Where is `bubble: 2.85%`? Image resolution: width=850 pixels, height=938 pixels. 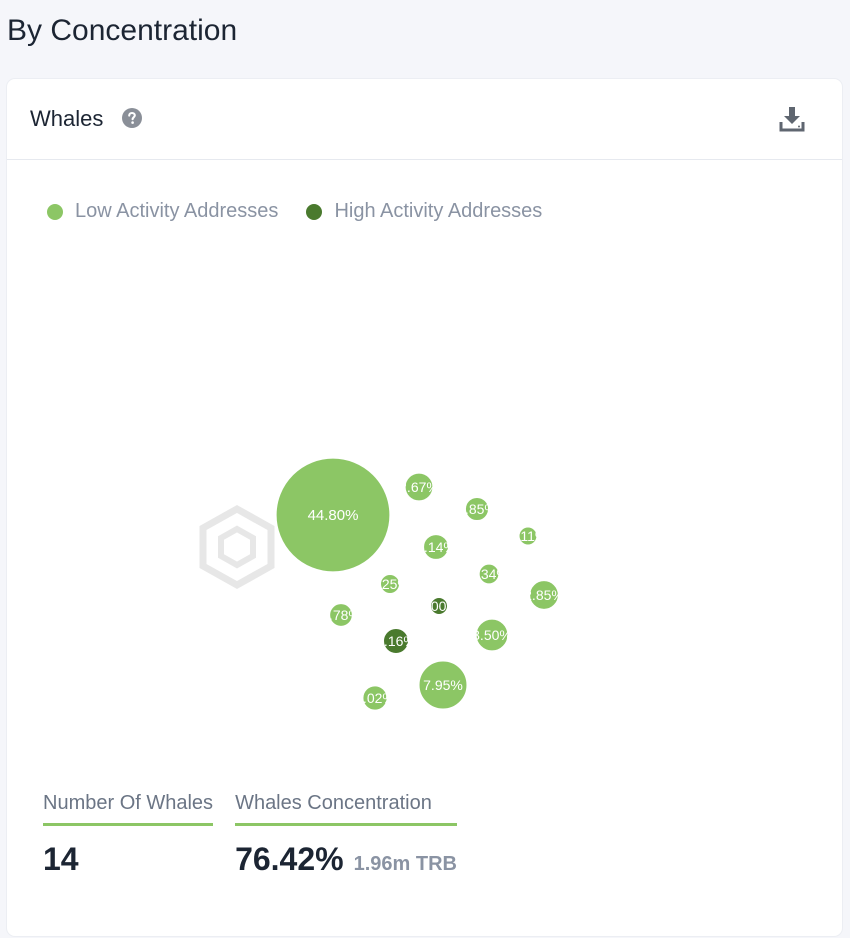 bubble: 2.85% is located at coordinates (544, 595).